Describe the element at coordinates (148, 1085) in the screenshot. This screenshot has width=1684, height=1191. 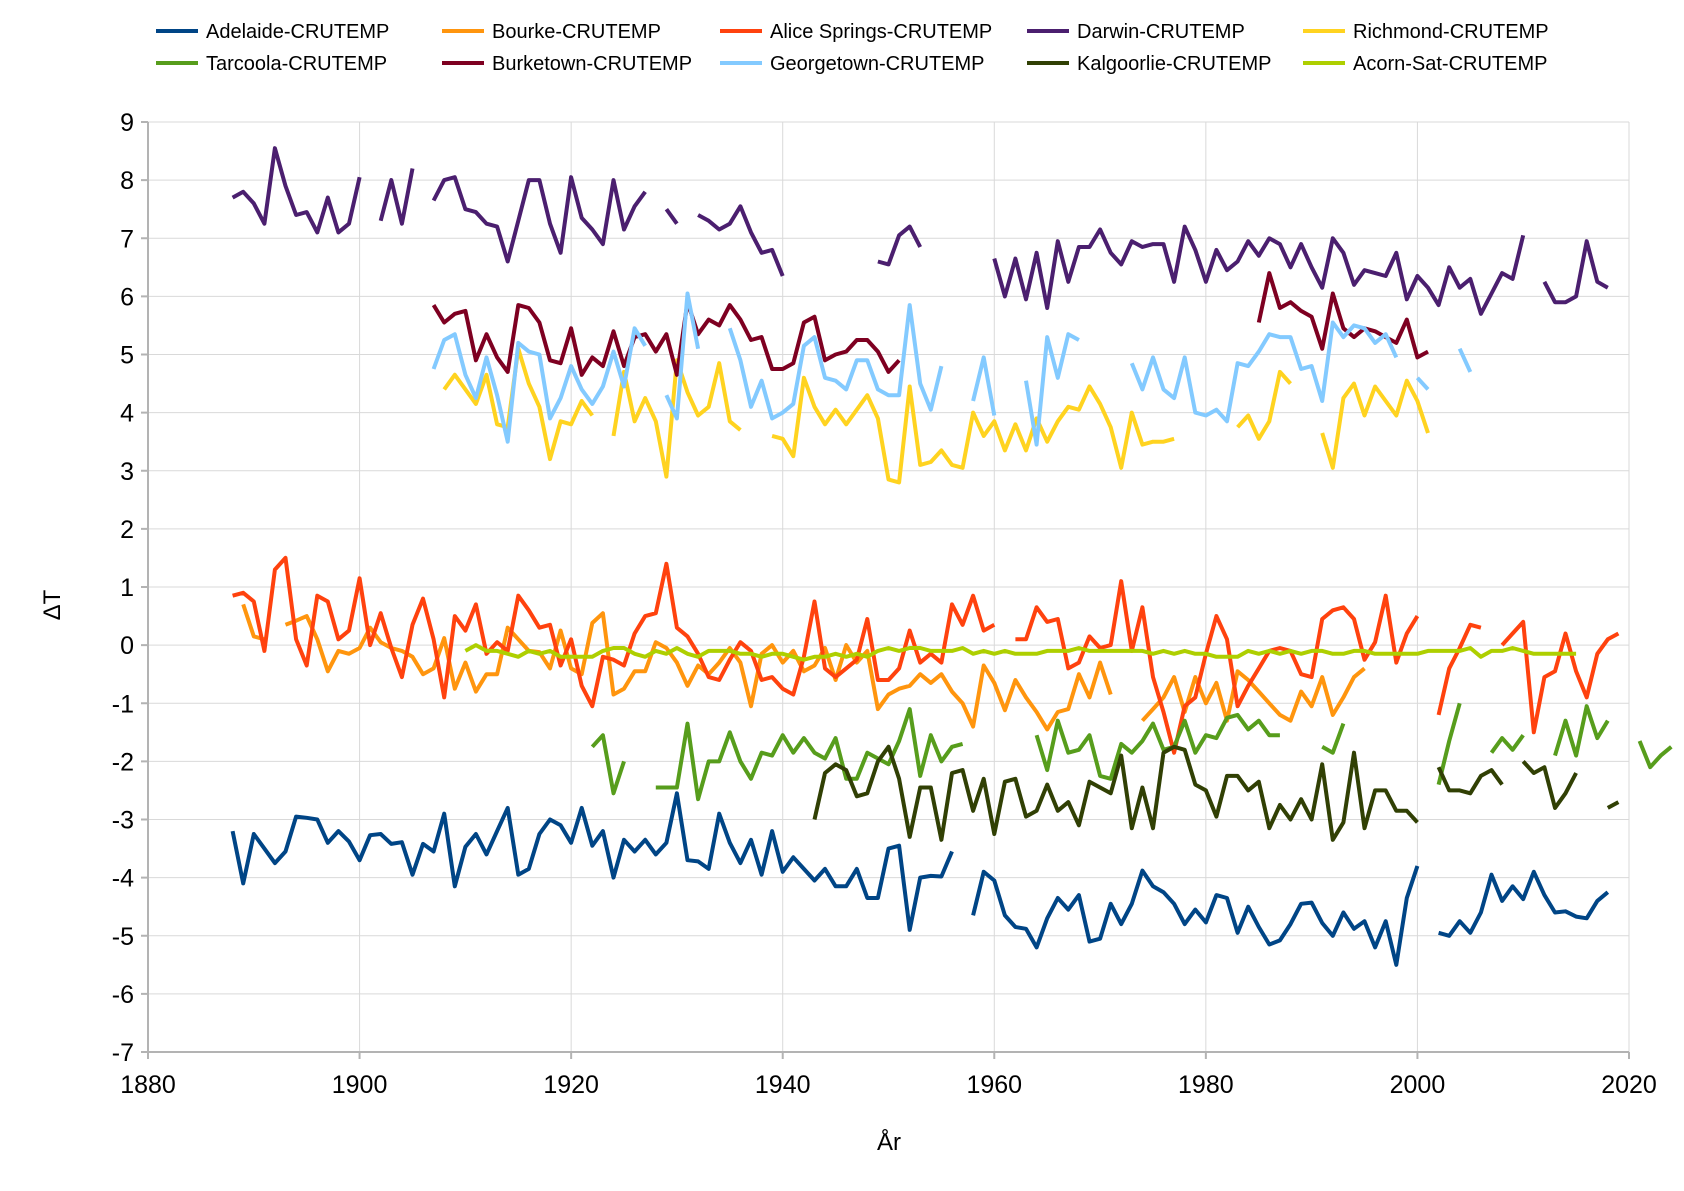
I see `x-tick-label: 1880` at that location.